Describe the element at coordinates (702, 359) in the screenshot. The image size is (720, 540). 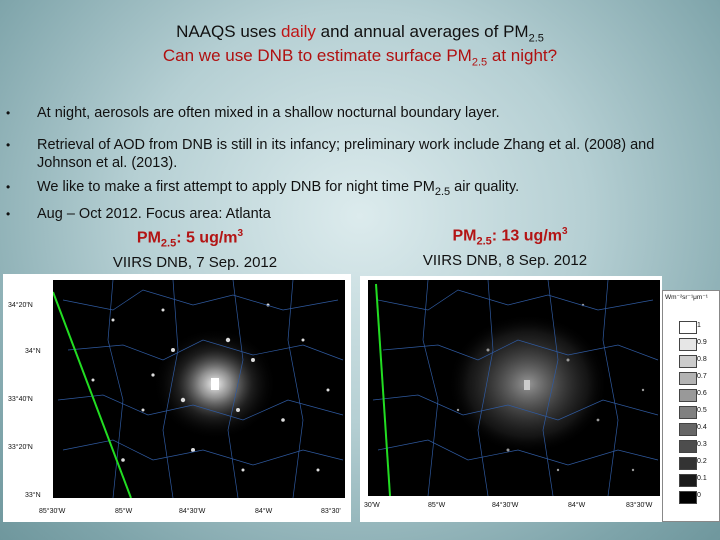
I see `colorbar-tick-label: 0.8` at that location.